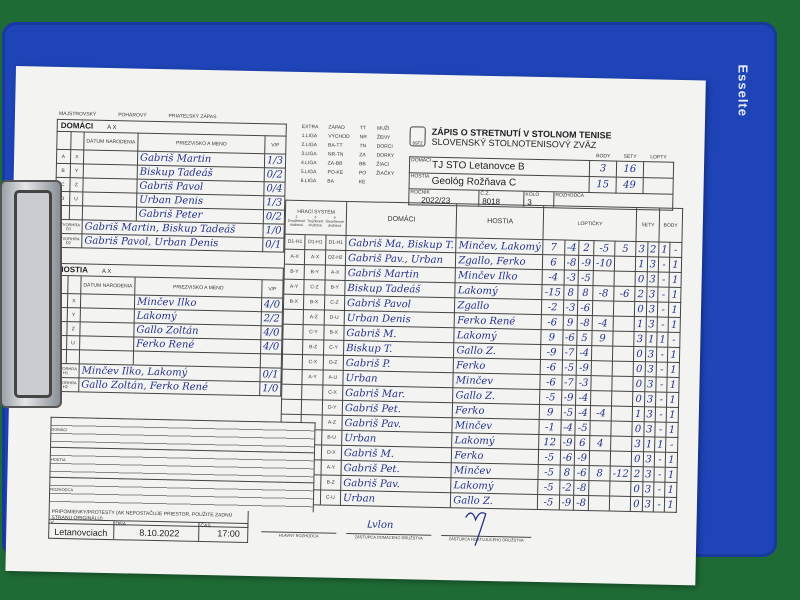  Describe the element at coordinates (333, 181) in the screenshot. I see `league-row: 6.LIGA BA KE` at that location.